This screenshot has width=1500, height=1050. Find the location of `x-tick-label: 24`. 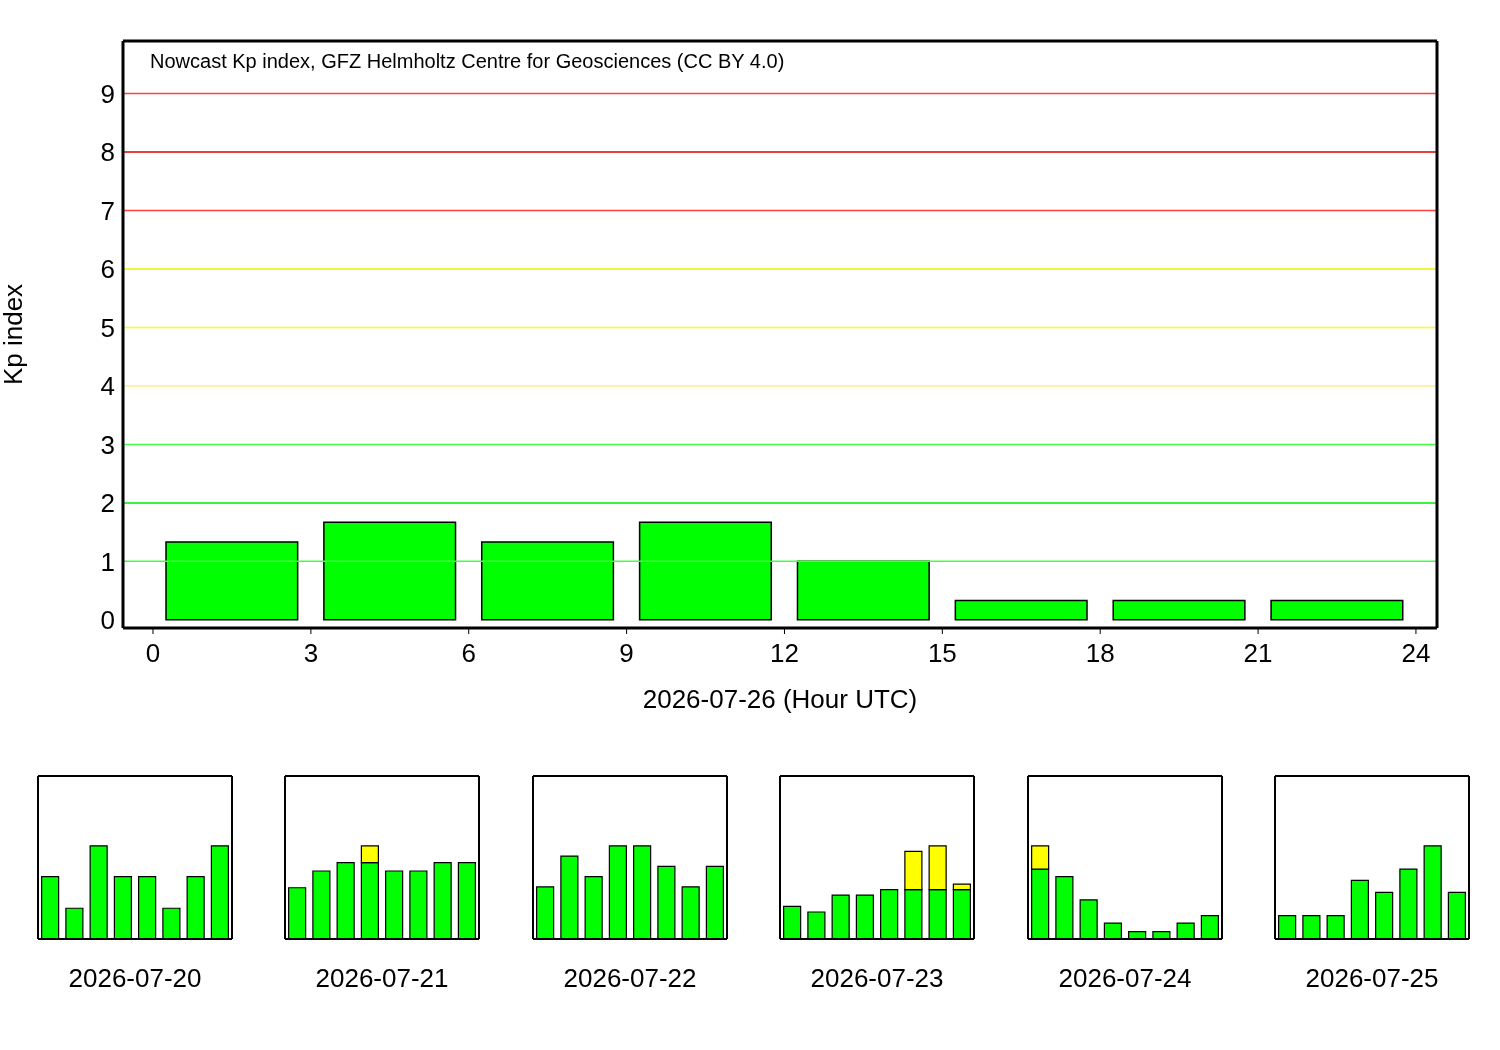

x-tick-label: 24 is located at coordinates (1416, 653).